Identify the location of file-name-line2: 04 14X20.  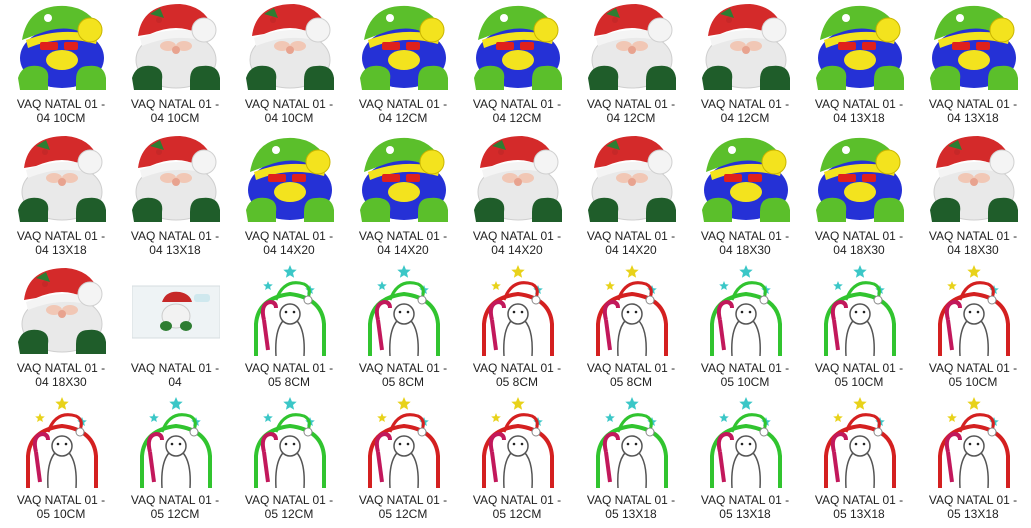
(402, 250).